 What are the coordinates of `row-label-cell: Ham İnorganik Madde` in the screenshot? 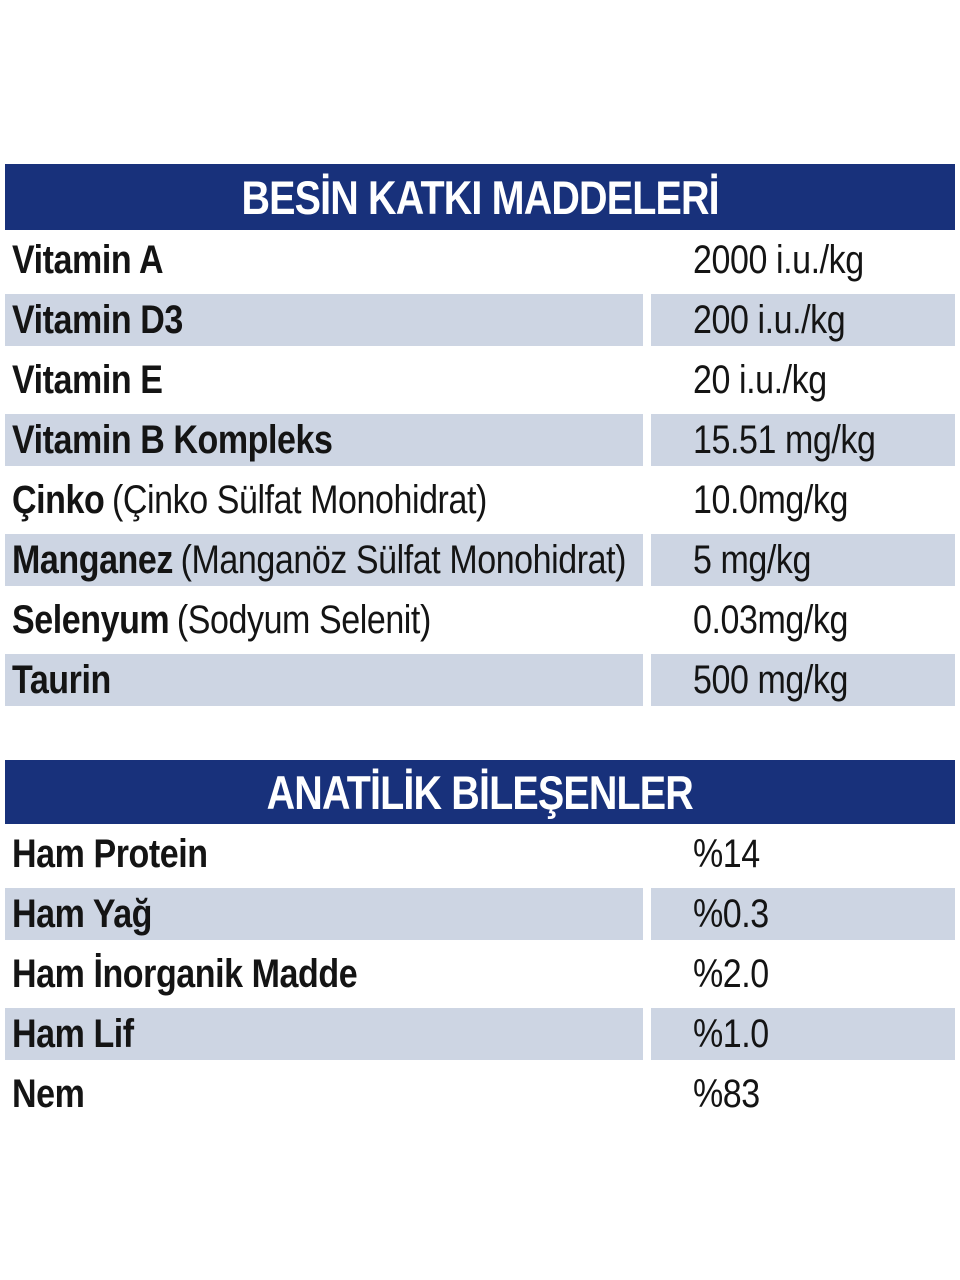 It's located at (324, 974).